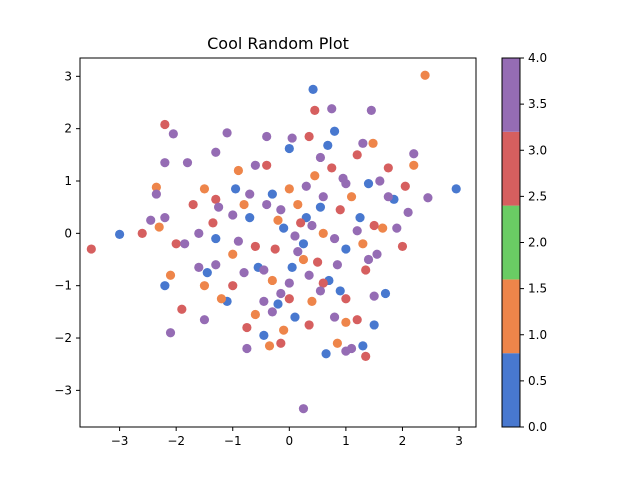 This screenshot has height=480, width=640. What do you see at coordinates (537, 150) in the screenshot?
I see `colorbar-tick-label: 3.0` at bounding box center [537, 150].